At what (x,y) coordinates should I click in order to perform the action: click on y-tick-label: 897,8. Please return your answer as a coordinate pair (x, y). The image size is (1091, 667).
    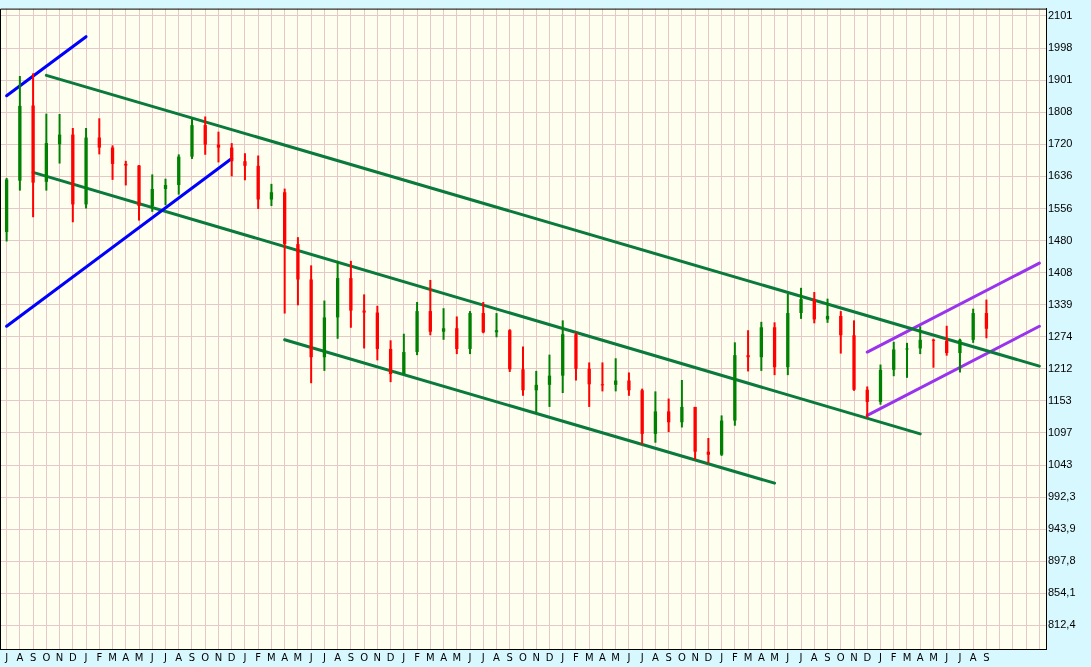
    Looking at the image, I should click on (1062, 560).